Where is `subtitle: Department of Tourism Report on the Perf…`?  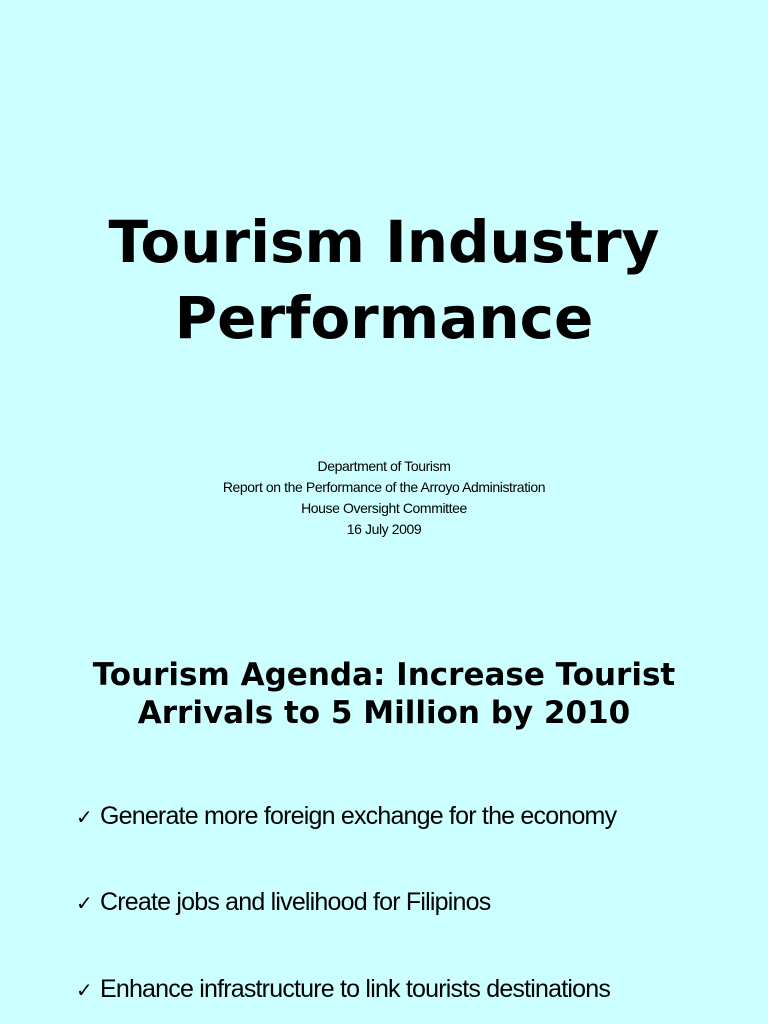 subtitle: Department of Tourism Report on the Perf… is located at coordinates (384, 498).